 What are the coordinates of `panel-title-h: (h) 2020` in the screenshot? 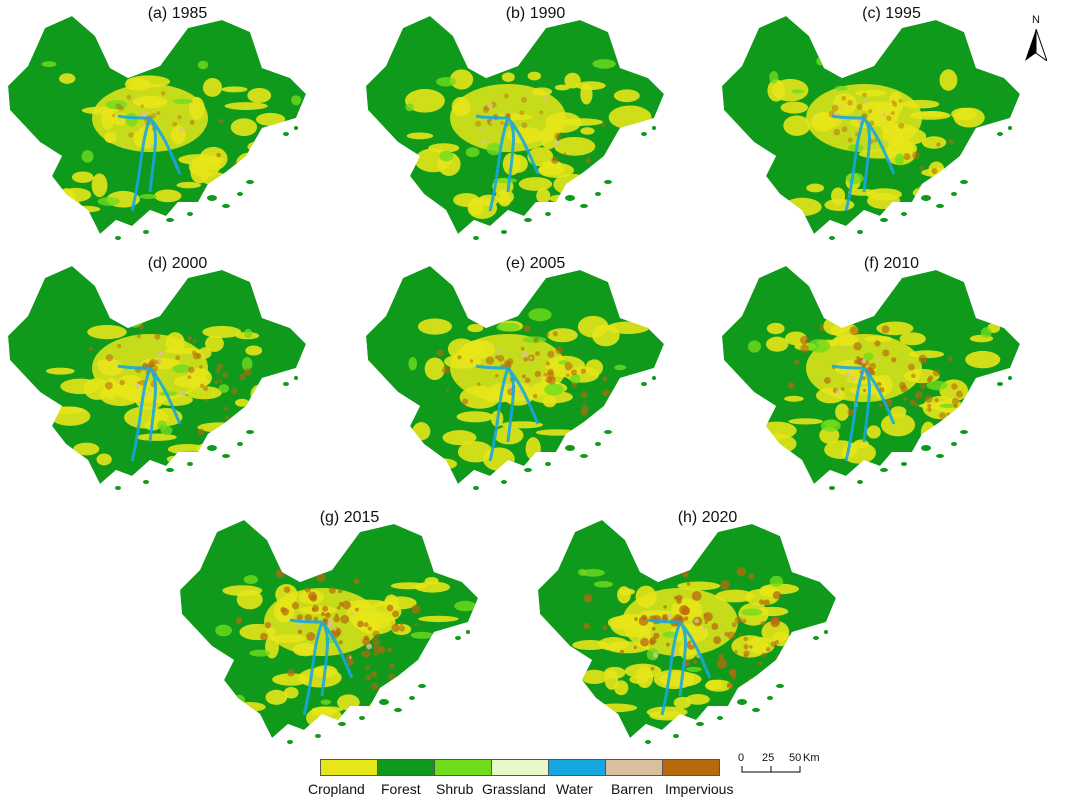 It's located at (707, 517).